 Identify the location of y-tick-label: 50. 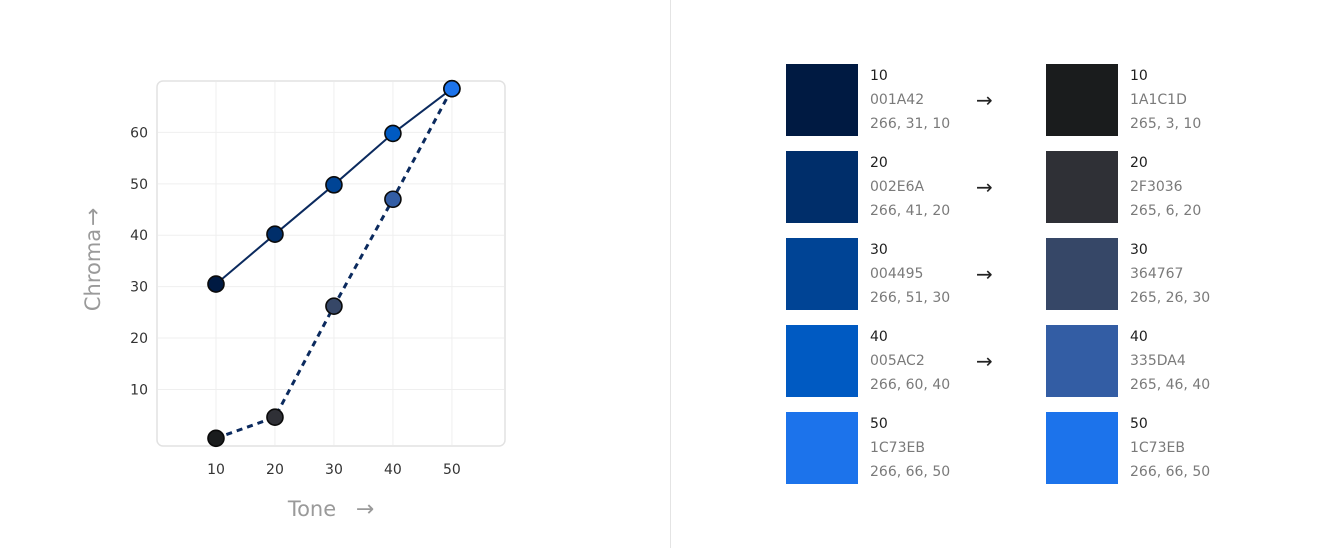
(139, 185).